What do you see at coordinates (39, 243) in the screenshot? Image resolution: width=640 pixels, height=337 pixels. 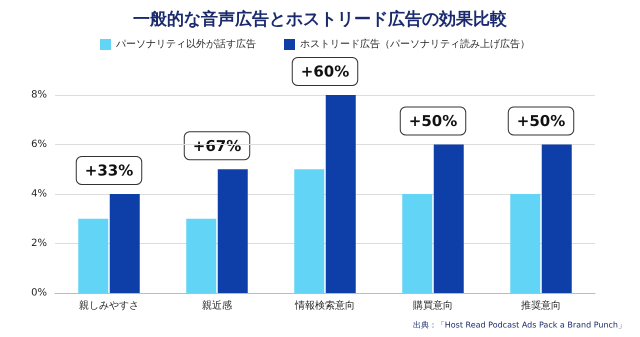 I see `y-tick-label: 2%` at bounding box center [39, 243].